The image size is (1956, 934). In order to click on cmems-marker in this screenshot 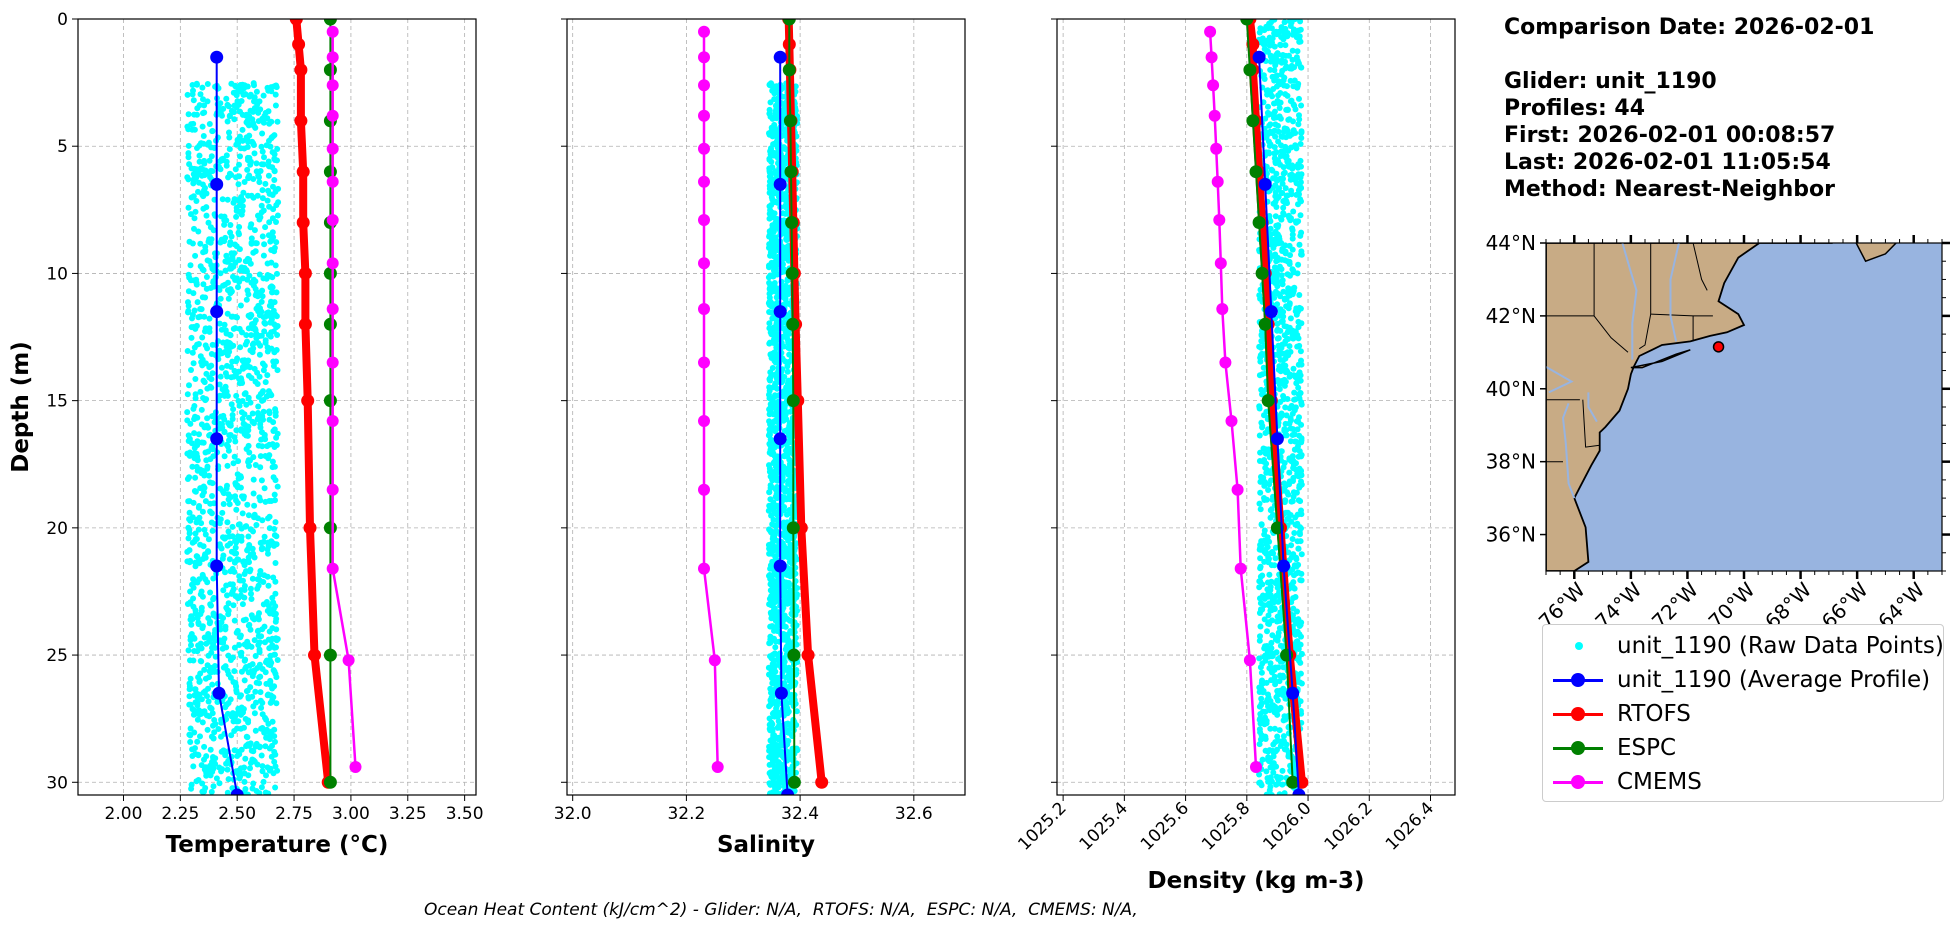, I will do `click(704, 115)`.